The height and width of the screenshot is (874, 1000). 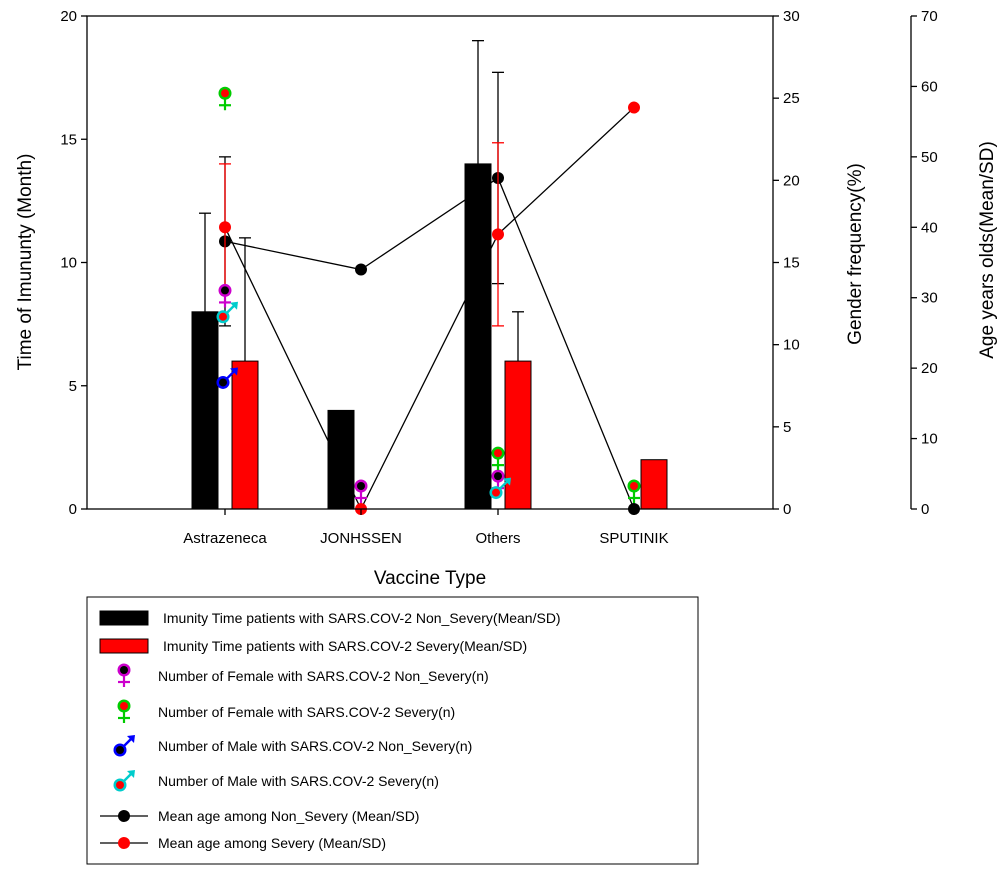 I want to click on y-left-tick-label: 5, so click(x=73, y=386).